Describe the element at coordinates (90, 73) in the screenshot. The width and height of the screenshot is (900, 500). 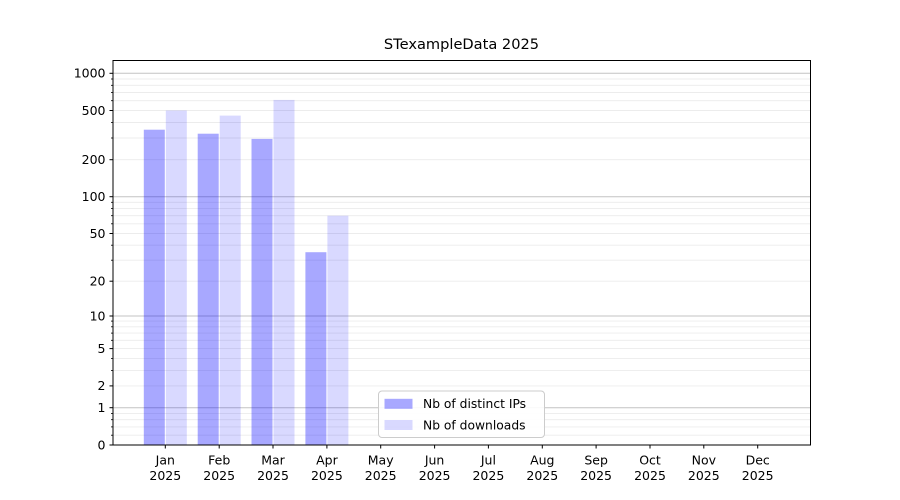
I see `y-tick-label: 1000` at that location.